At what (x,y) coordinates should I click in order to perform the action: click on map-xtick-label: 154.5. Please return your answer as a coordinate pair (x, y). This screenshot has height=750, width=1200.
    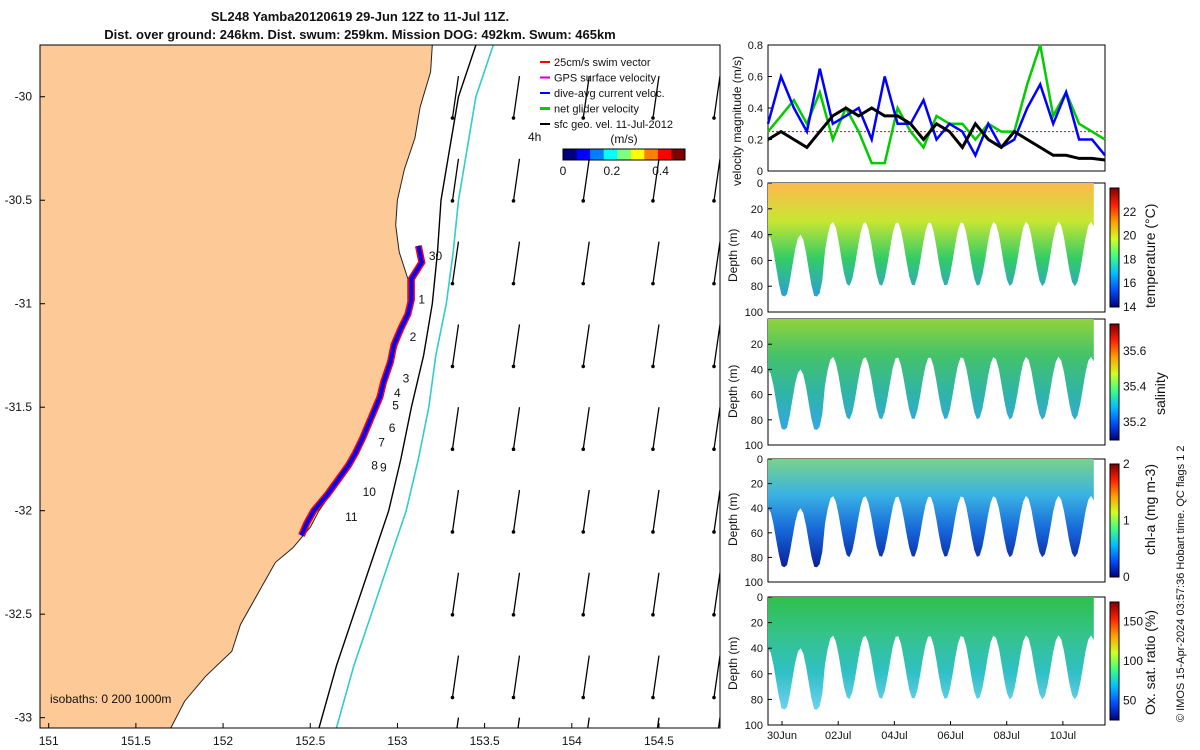
    Looking at the image, I should click on (659, 741).